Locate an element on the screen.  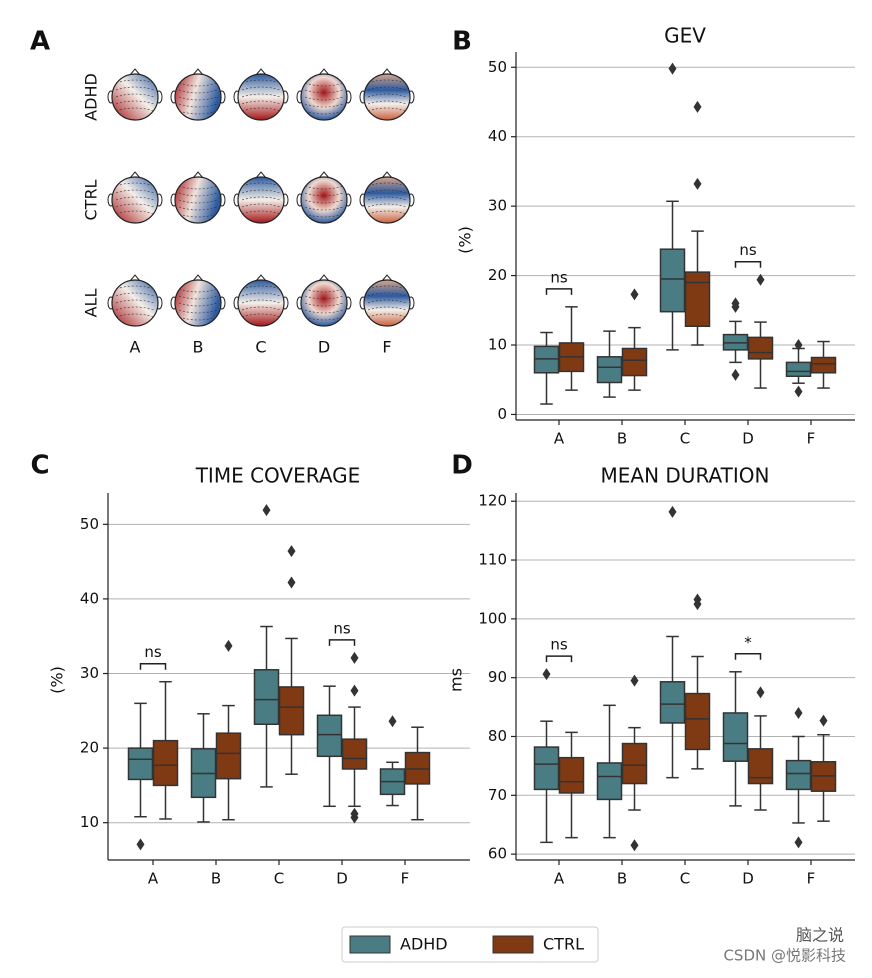
y-axis-label: (%) is located at coordinates (57, 680).